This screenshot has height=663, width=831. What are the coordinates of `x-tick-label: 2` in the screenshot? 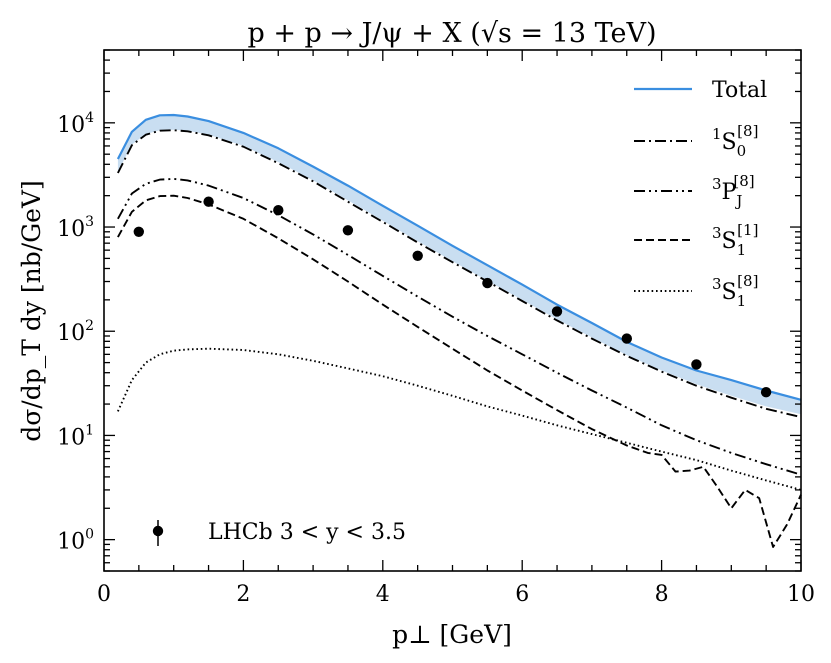 It's located at (243, 594).